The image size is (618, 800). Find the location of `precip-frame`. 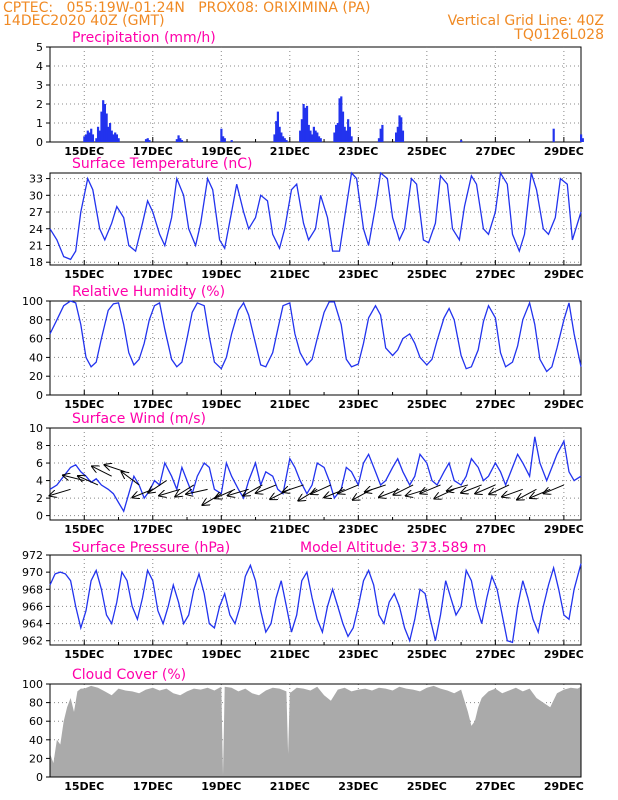

precip-frame is located at coordinates (315, 94).